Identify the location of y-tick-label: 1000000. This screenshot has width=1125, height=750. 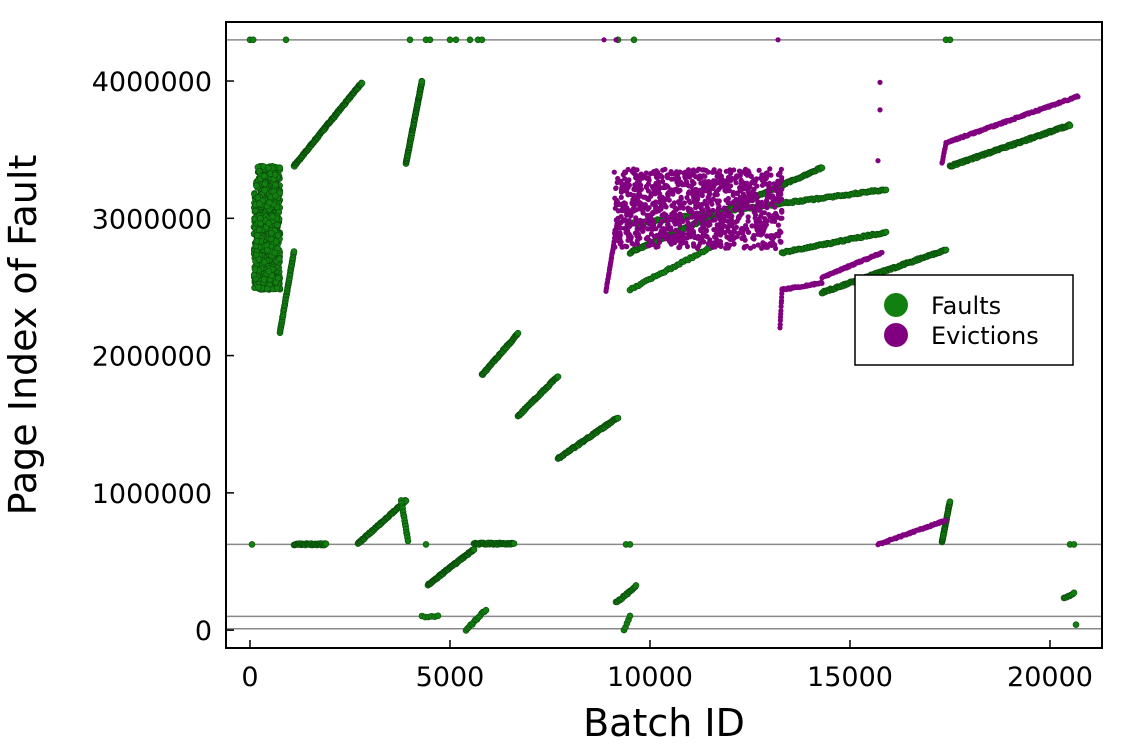
(152, 494).